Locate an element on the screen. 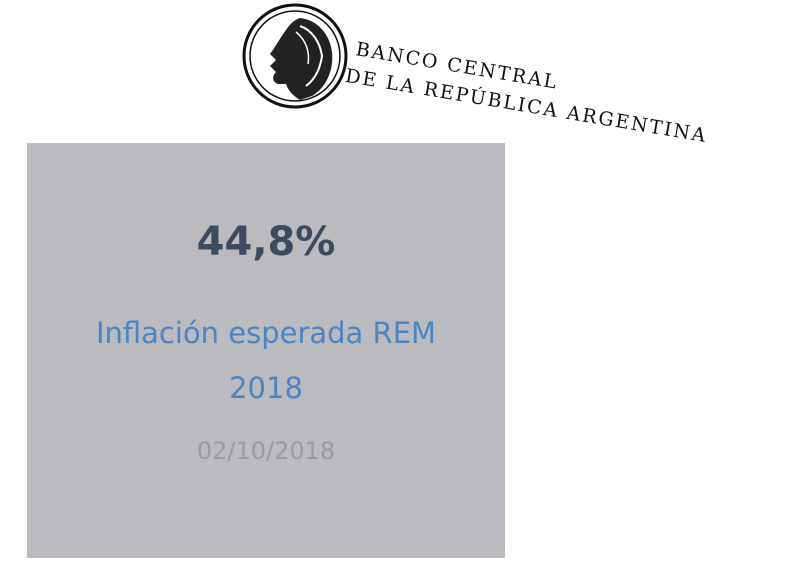  logo: BANCO CENTRAL DE LA REPÚBLICA ARGENTINA is located at coordinates (475, 75).